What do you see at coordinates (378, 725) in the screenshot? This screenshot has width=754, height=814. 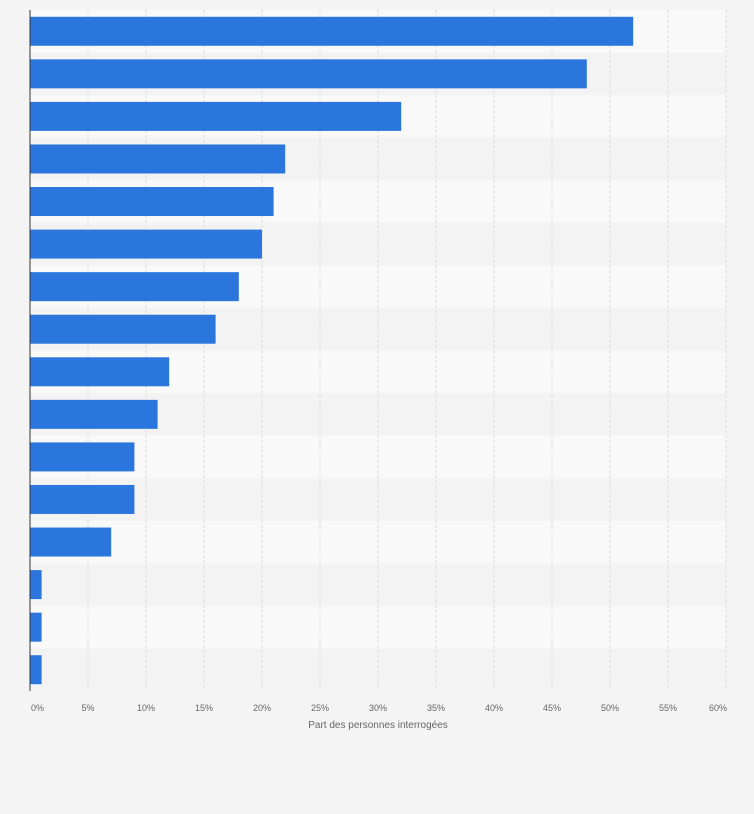 I see `x-axis-label: Part des personnes interrogées` at bounding box center [378, 725].